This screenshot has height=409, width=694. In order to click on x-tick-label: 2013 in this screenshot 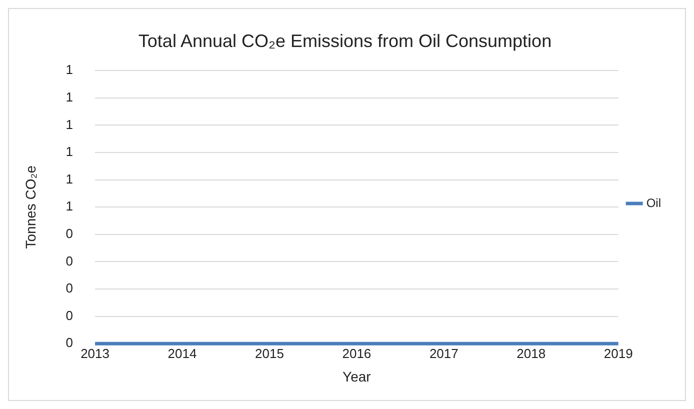, I will do `click(95, 353)`.